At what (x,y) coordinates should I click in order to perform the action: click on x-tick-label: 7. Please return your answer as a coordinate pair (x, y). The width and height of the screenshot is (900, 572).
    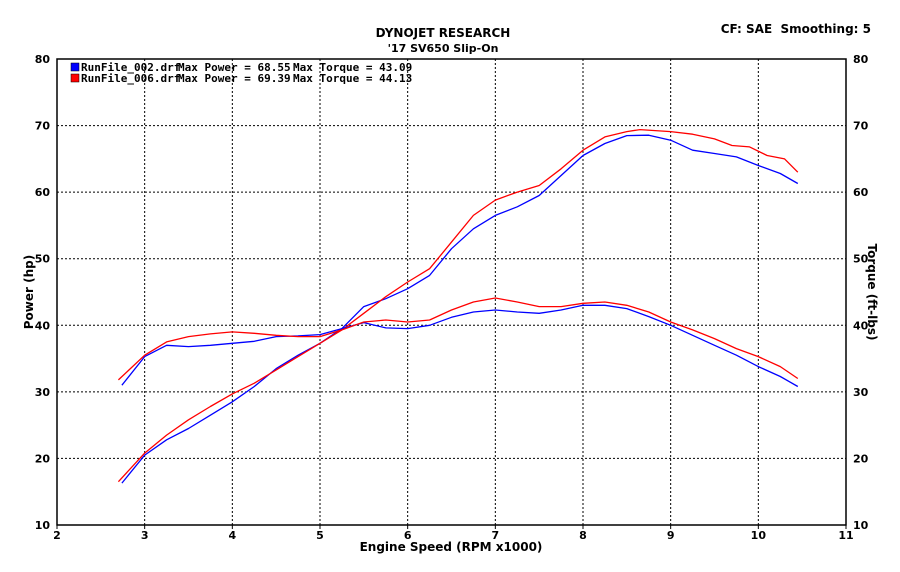
    Looking at the image, I should click on (496, 535).